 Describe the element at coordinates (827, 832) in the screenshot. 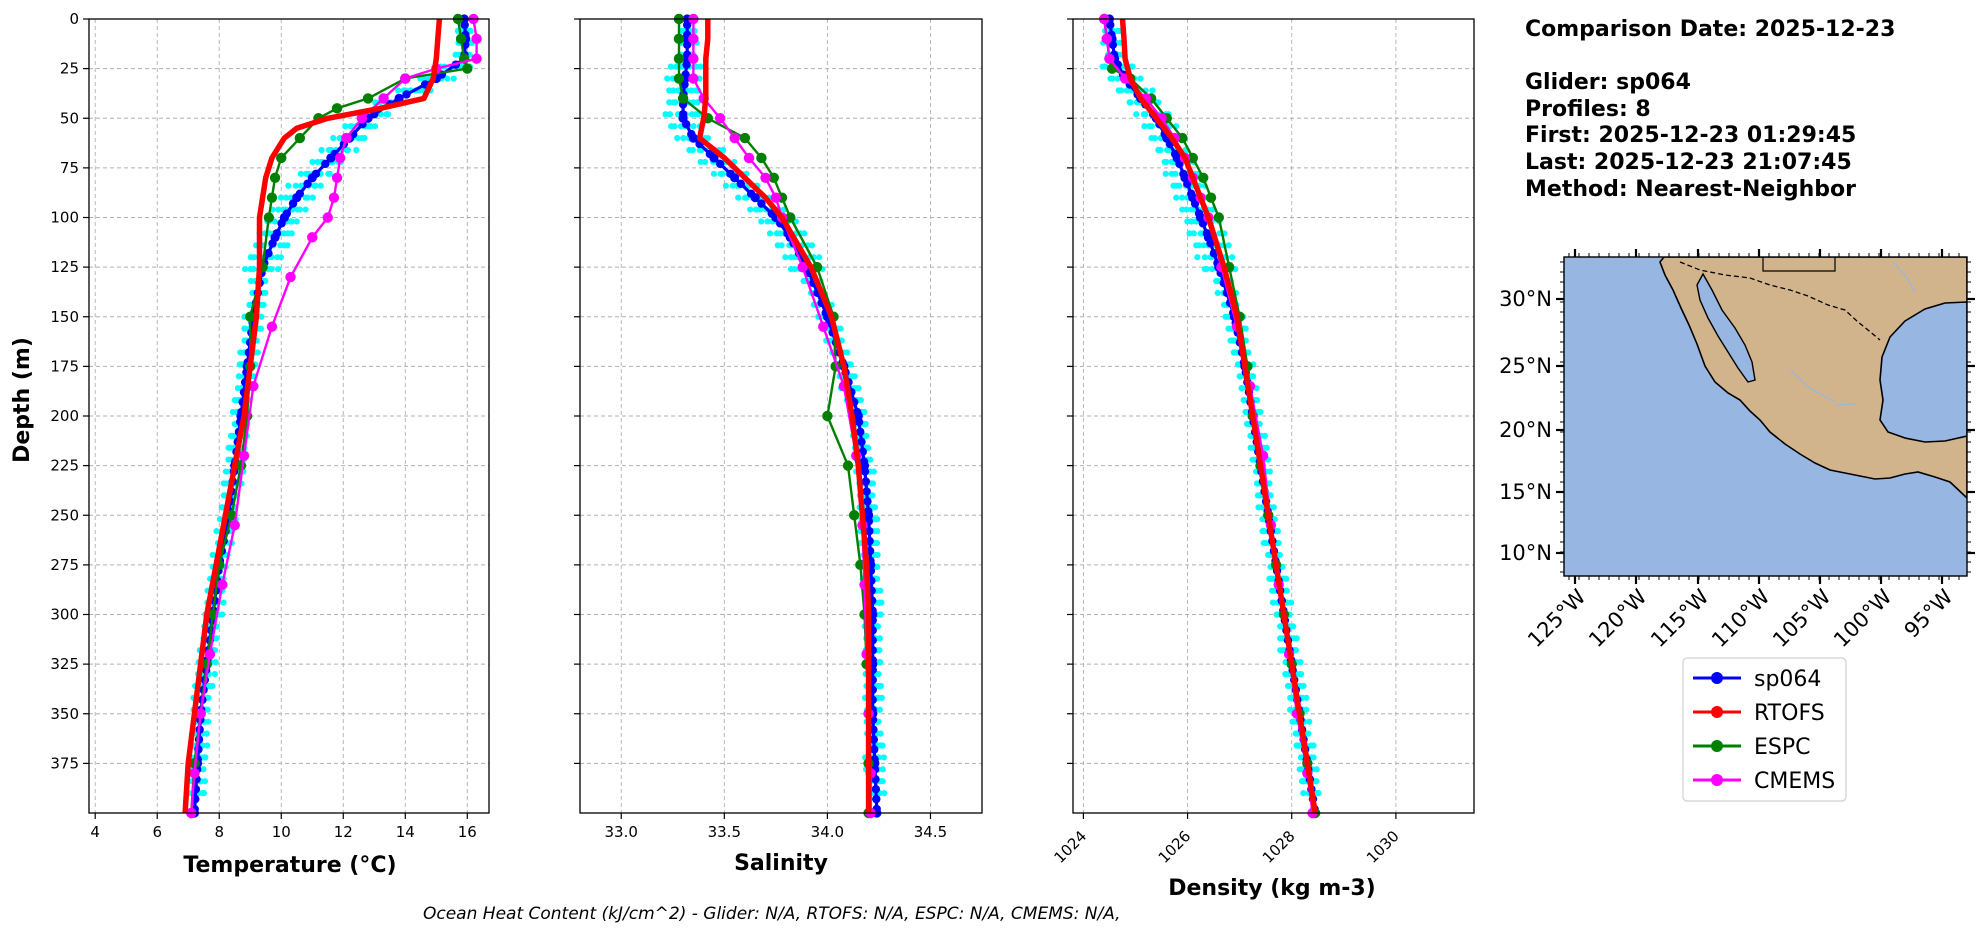

I see `x-tick-label: 34.0` at that location.